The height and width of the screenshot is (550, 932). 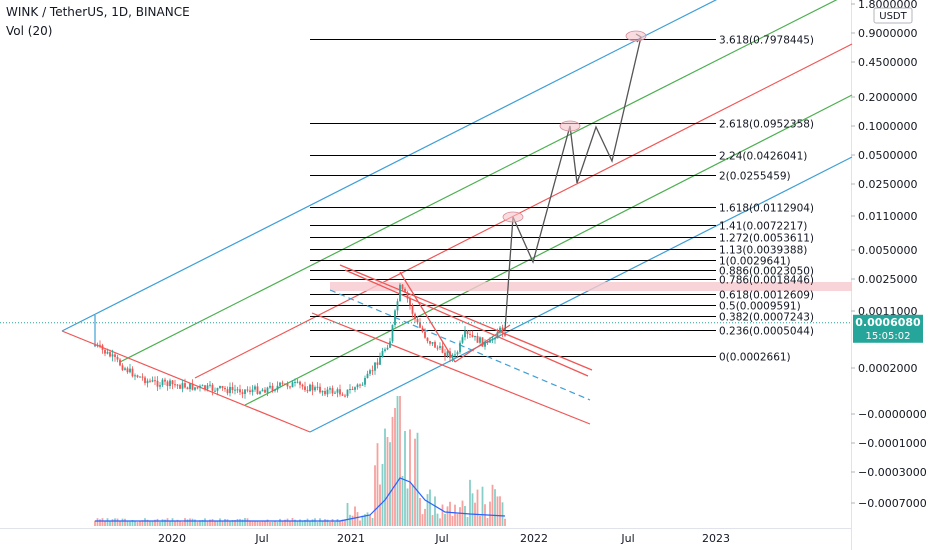 I want to click on candle-countdown: 15:05:02, so click(x=888, y=336).